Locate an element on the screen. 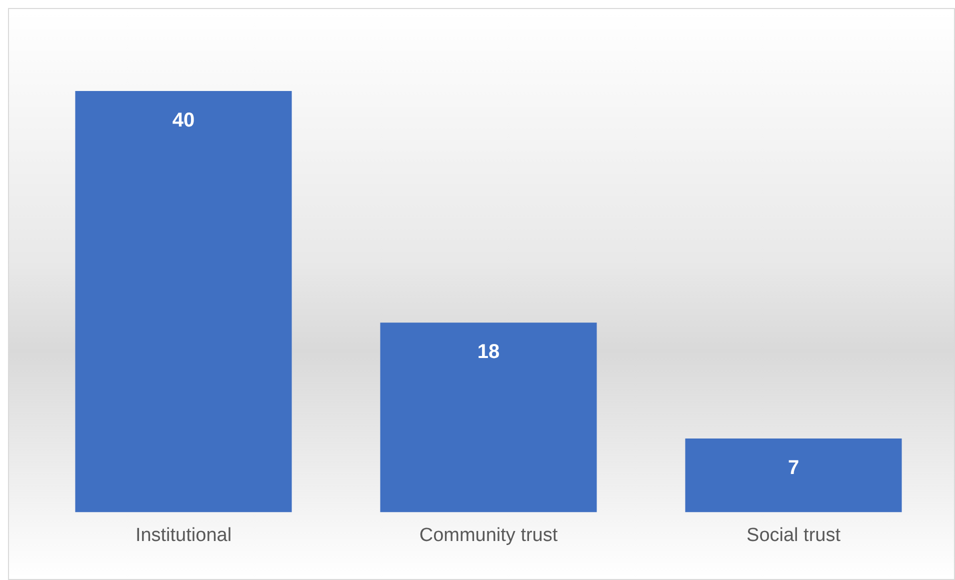 Image resolution: width=955 pixels, height=580 pixels. data-label: 7 is located at coordinates (794, 468).